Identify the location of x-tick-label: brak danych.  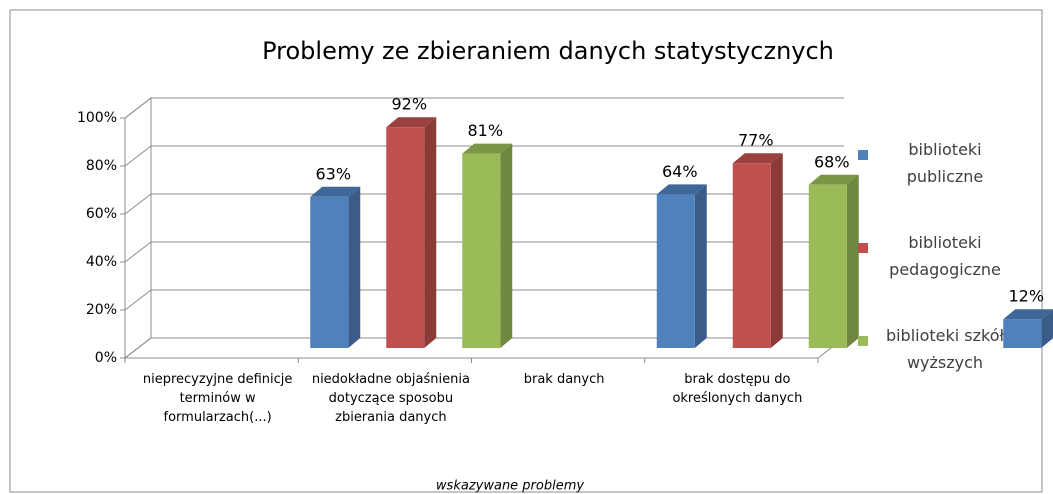
(564, 379).